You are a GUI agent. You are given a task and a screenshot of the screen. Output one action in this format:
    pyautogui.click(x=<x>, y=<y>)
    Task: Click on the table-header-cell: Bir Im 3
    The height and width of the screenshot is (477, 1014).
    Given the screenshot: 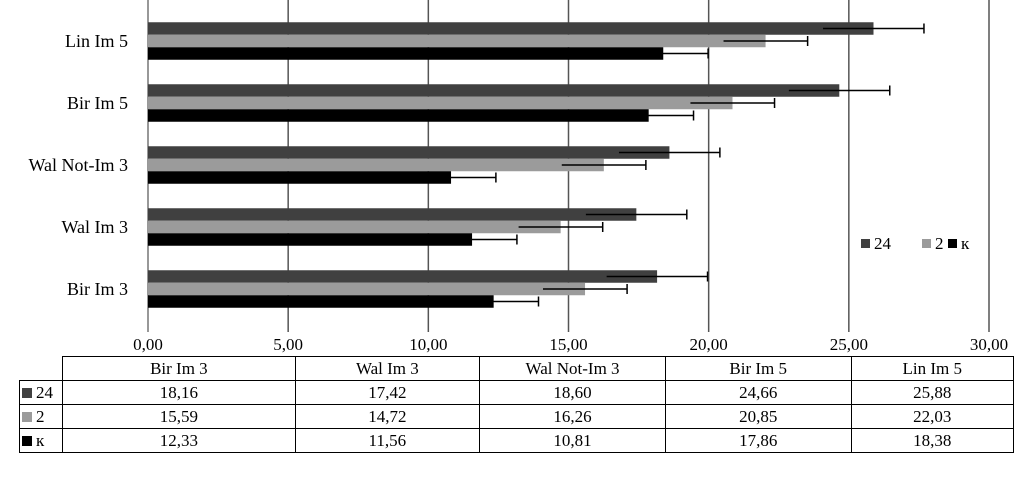 What is the action you would take?
    pyautogui.click(x=179, y=368)
    